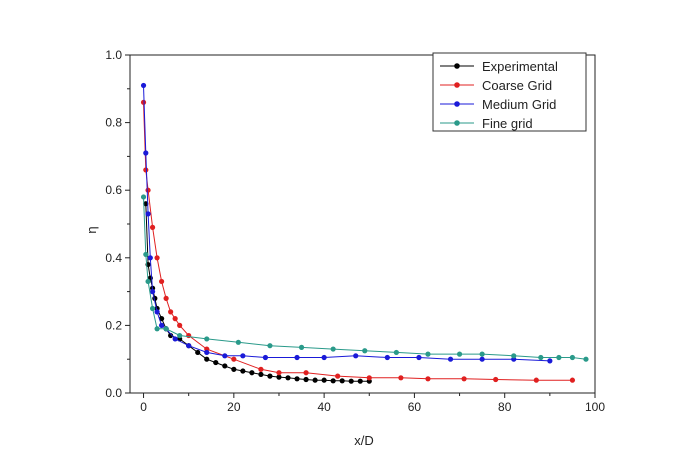  What do you see at coordinates (113, 190) in the screenshot?
I see `y-tick-label: 0.6` at bounding box center [113, 190].